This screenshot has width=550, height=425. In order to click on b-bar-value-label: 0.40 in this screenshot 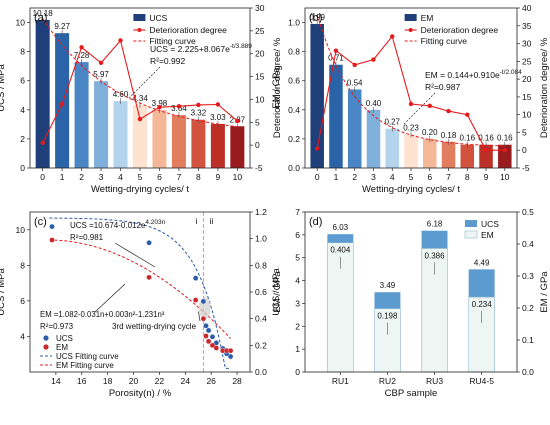, I will do `click(374, 103)`.